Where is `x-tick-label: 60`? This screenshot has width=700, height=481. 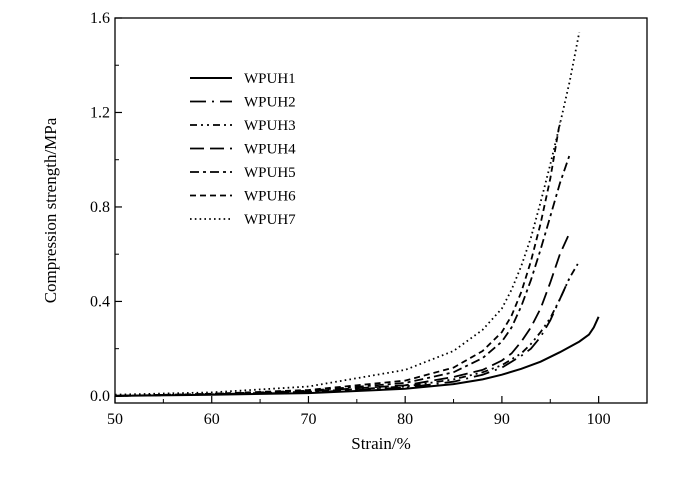 x-tick-label: 60 is located at coordinates (212, 419).